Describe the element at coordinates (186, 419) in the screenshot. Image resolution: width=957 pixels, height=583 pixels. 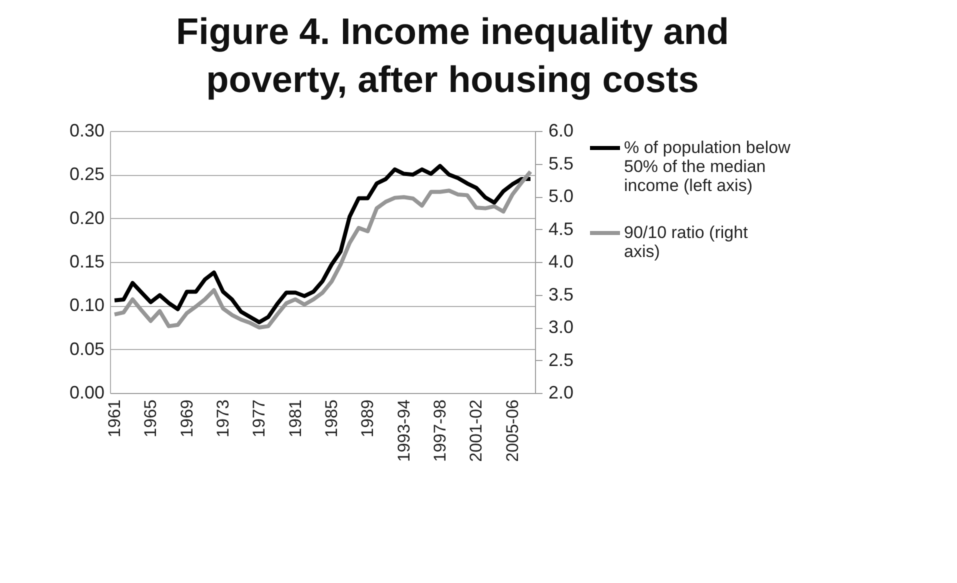
I see `x-tick-label: 1969` at that location.